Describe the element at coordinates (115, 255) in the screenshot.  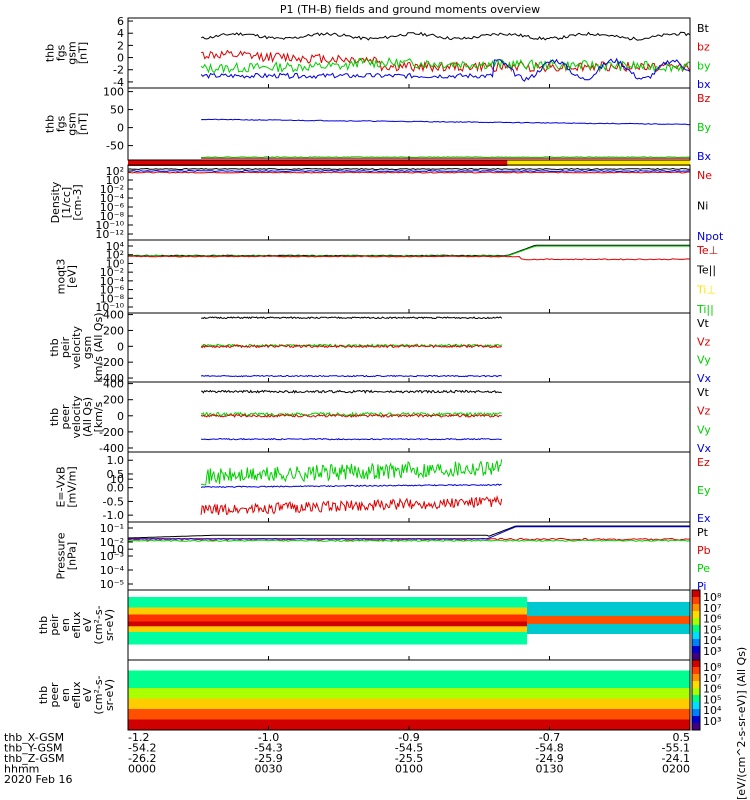
I see `y-tick-label: 10²` at that location.